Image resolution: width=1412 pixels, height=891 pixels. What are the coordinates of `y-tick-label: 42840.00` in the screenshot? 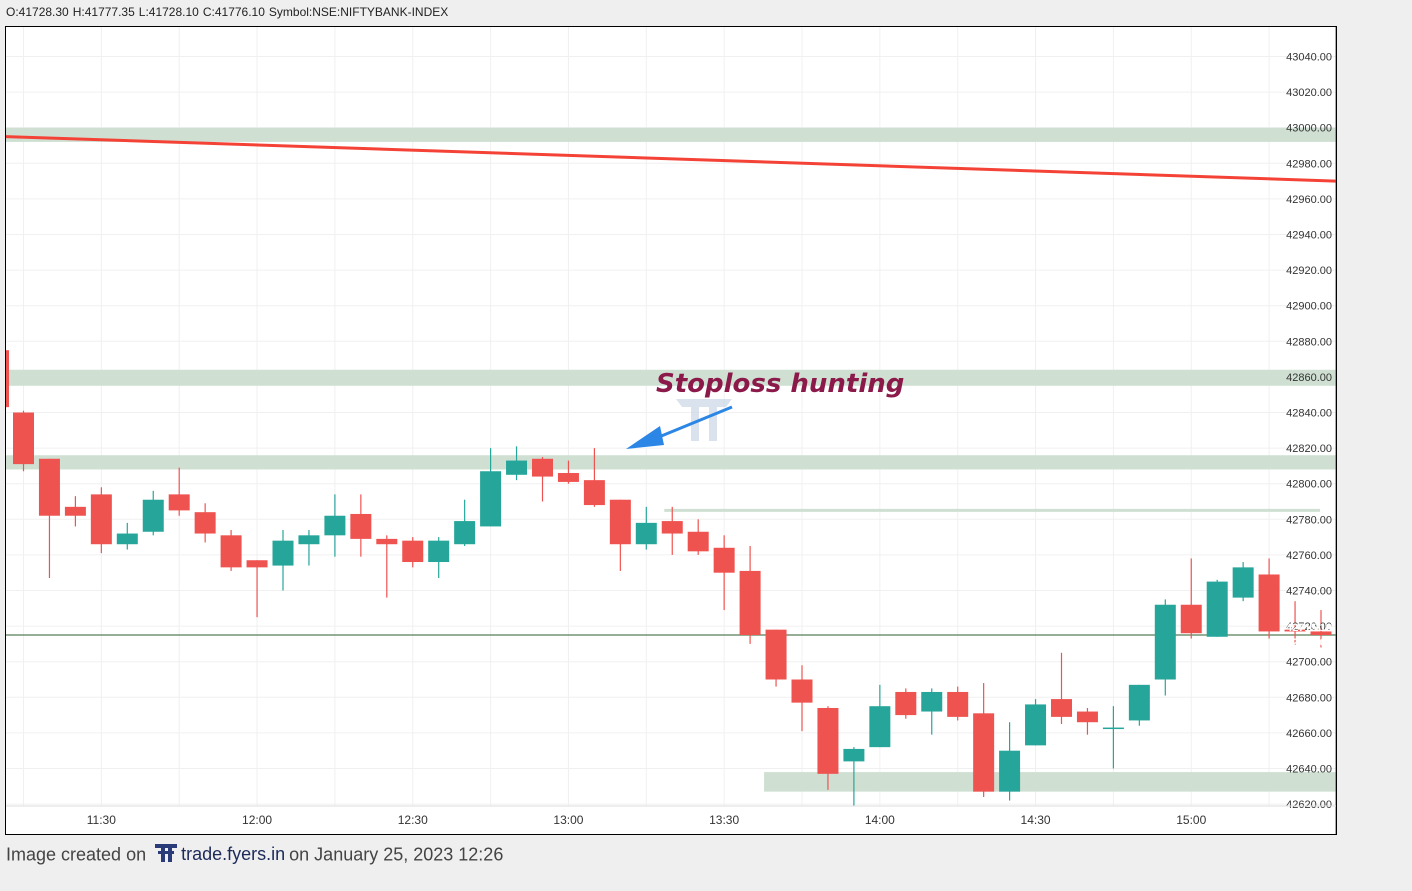 It's located at (1309, 414).